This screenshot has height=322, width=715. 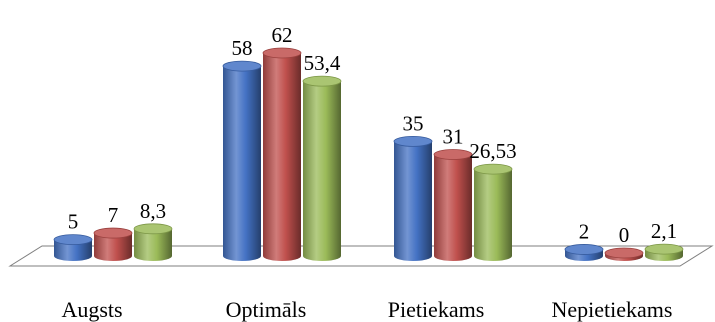 I want to click on bar-augsts-series2, so click(x=113, y=244).